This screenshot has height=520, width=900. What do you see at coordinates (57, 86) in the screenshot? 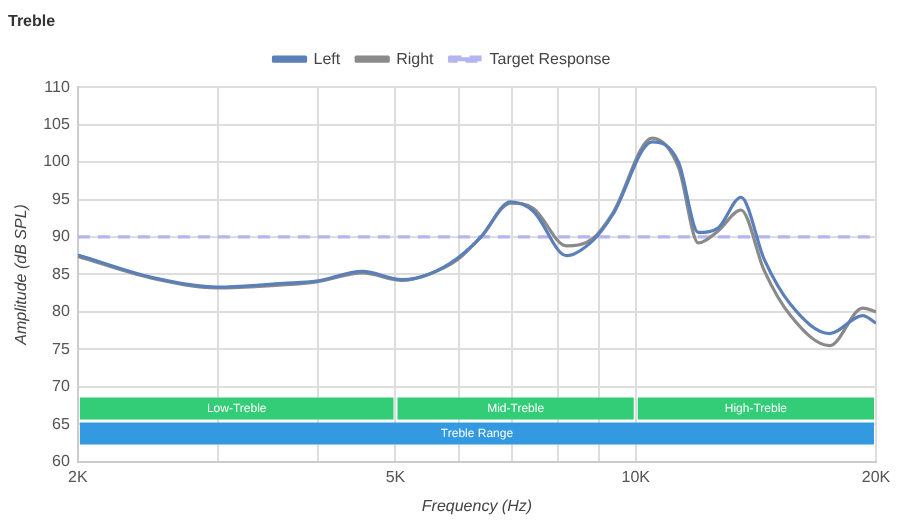
I see `y-tick-label: 110` at bounding box center [57, 86].